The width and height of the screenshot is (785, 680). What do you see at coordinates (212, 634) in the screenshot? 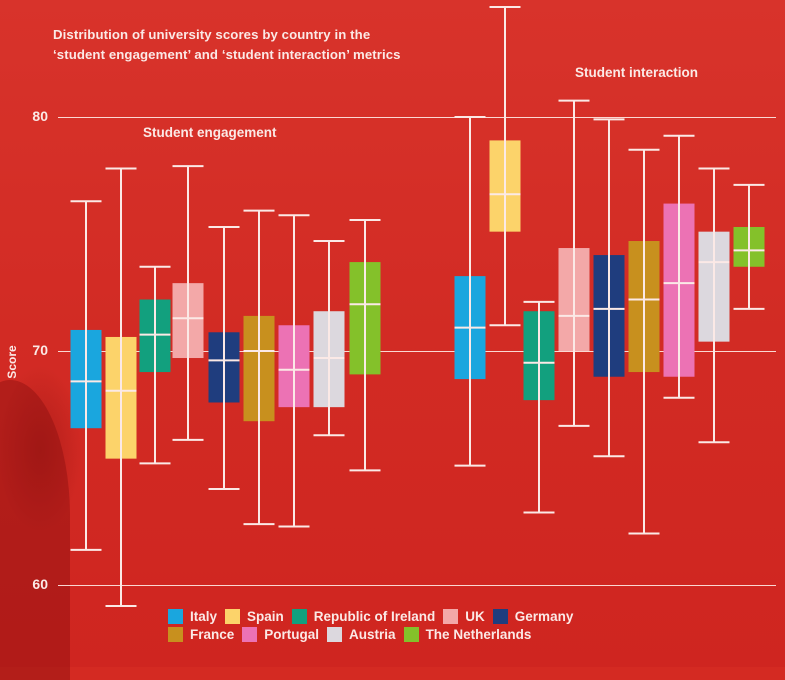
I see `legend-label-france: France` at bounding box center [212, 634].